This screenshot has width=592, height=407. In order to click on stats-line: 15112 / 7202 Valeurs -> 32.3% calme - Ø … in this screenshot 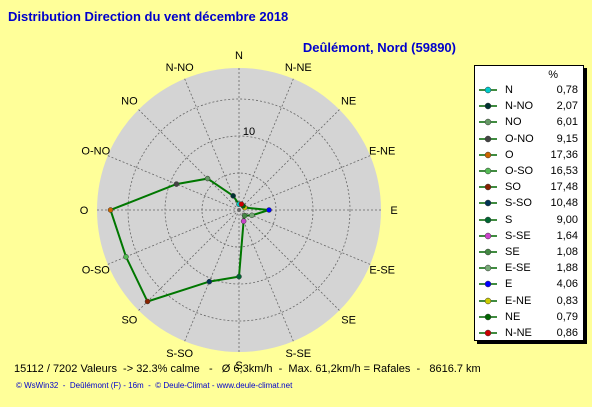, I will do `click(247, 369)`.